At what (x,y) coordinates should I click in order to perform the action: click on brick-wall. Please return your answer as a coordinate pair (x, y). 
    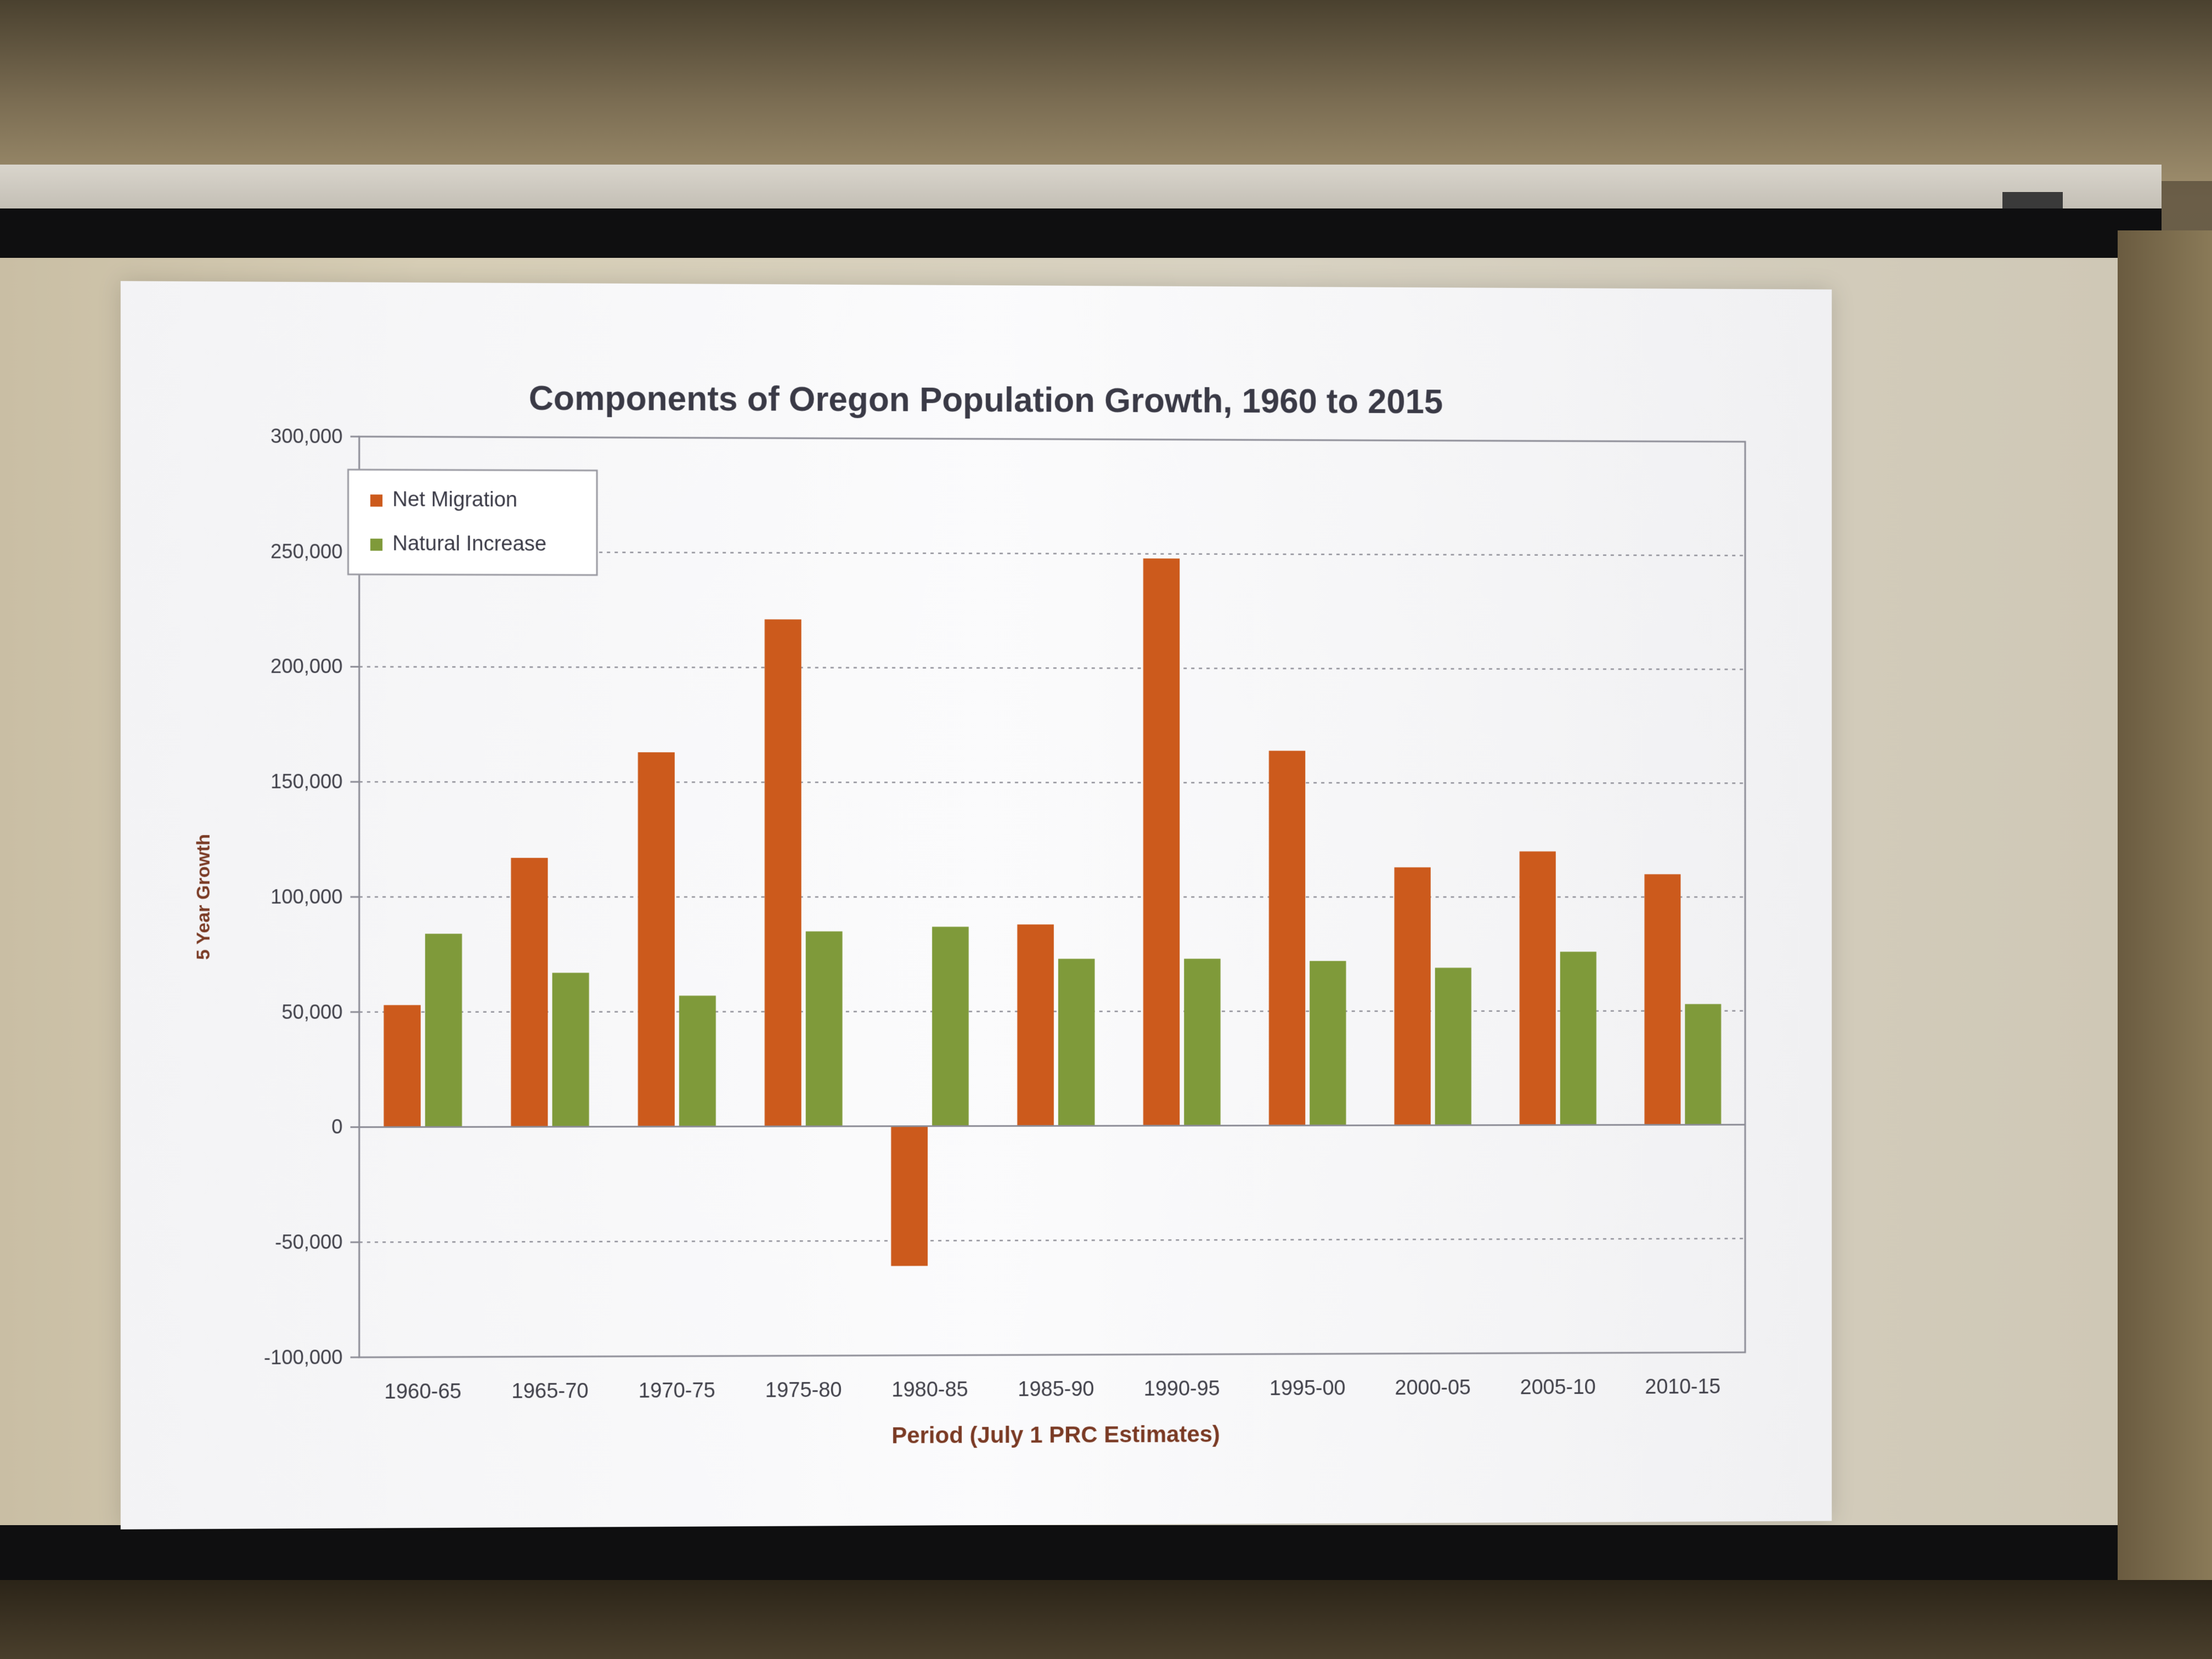
    Looking at the image, I should click on (2165, 945).